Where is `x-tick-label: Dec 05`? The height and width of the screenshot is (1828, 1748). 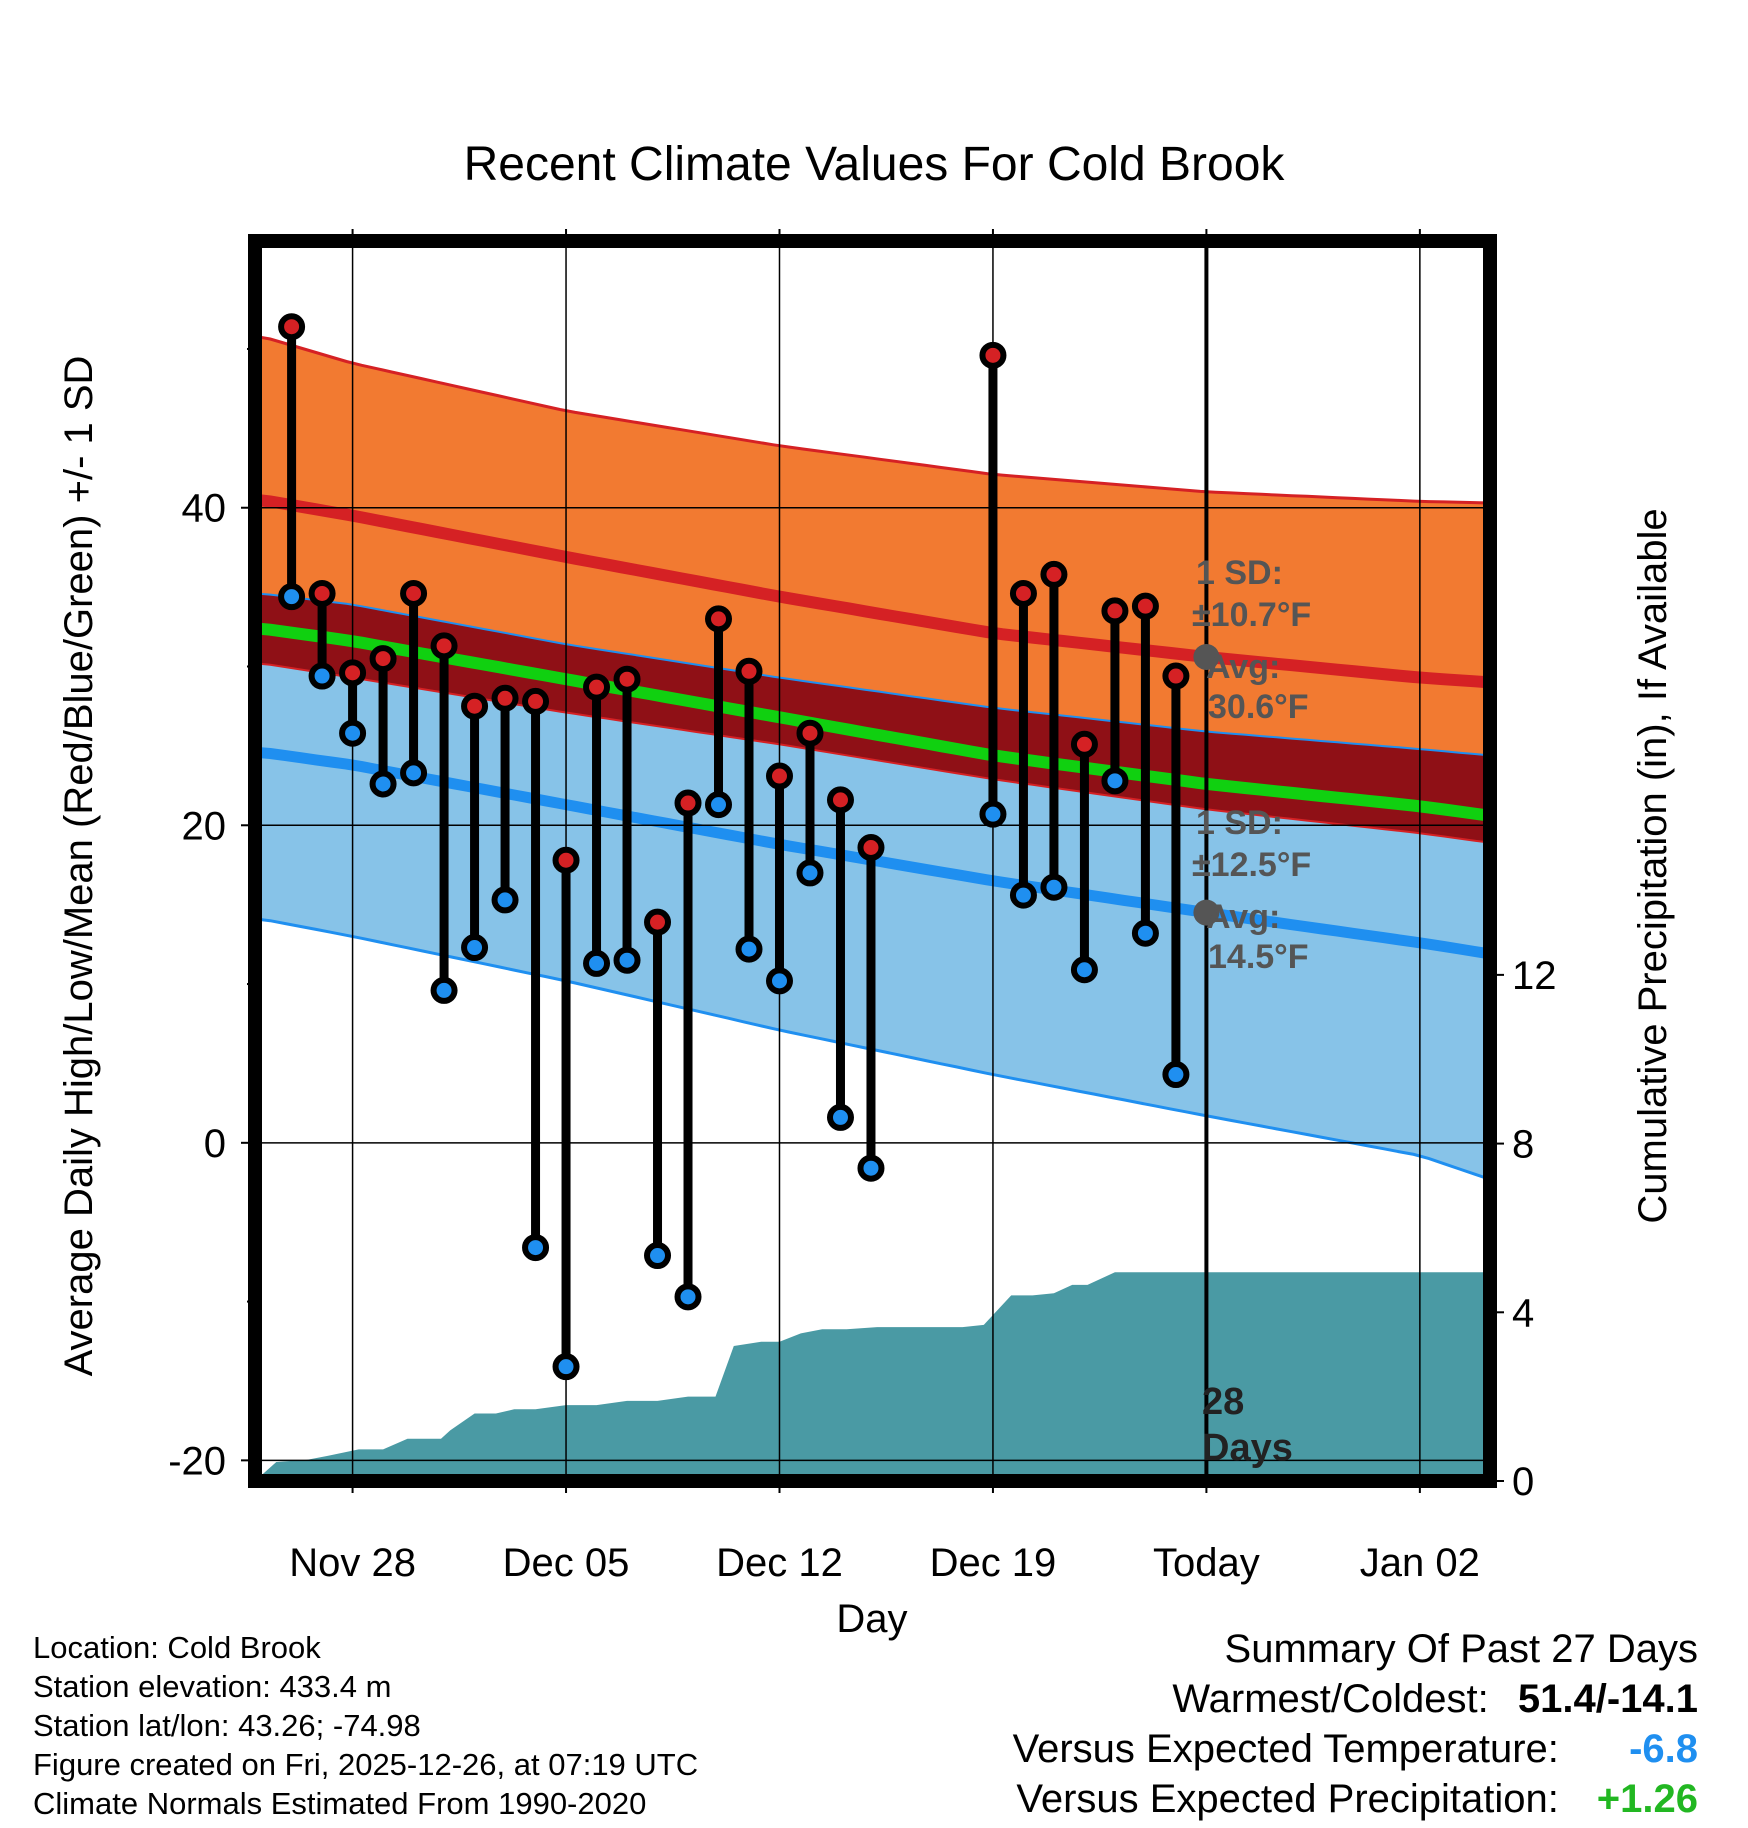 x-tick-label: Dec 05 is located at coordinates (566, 1563).